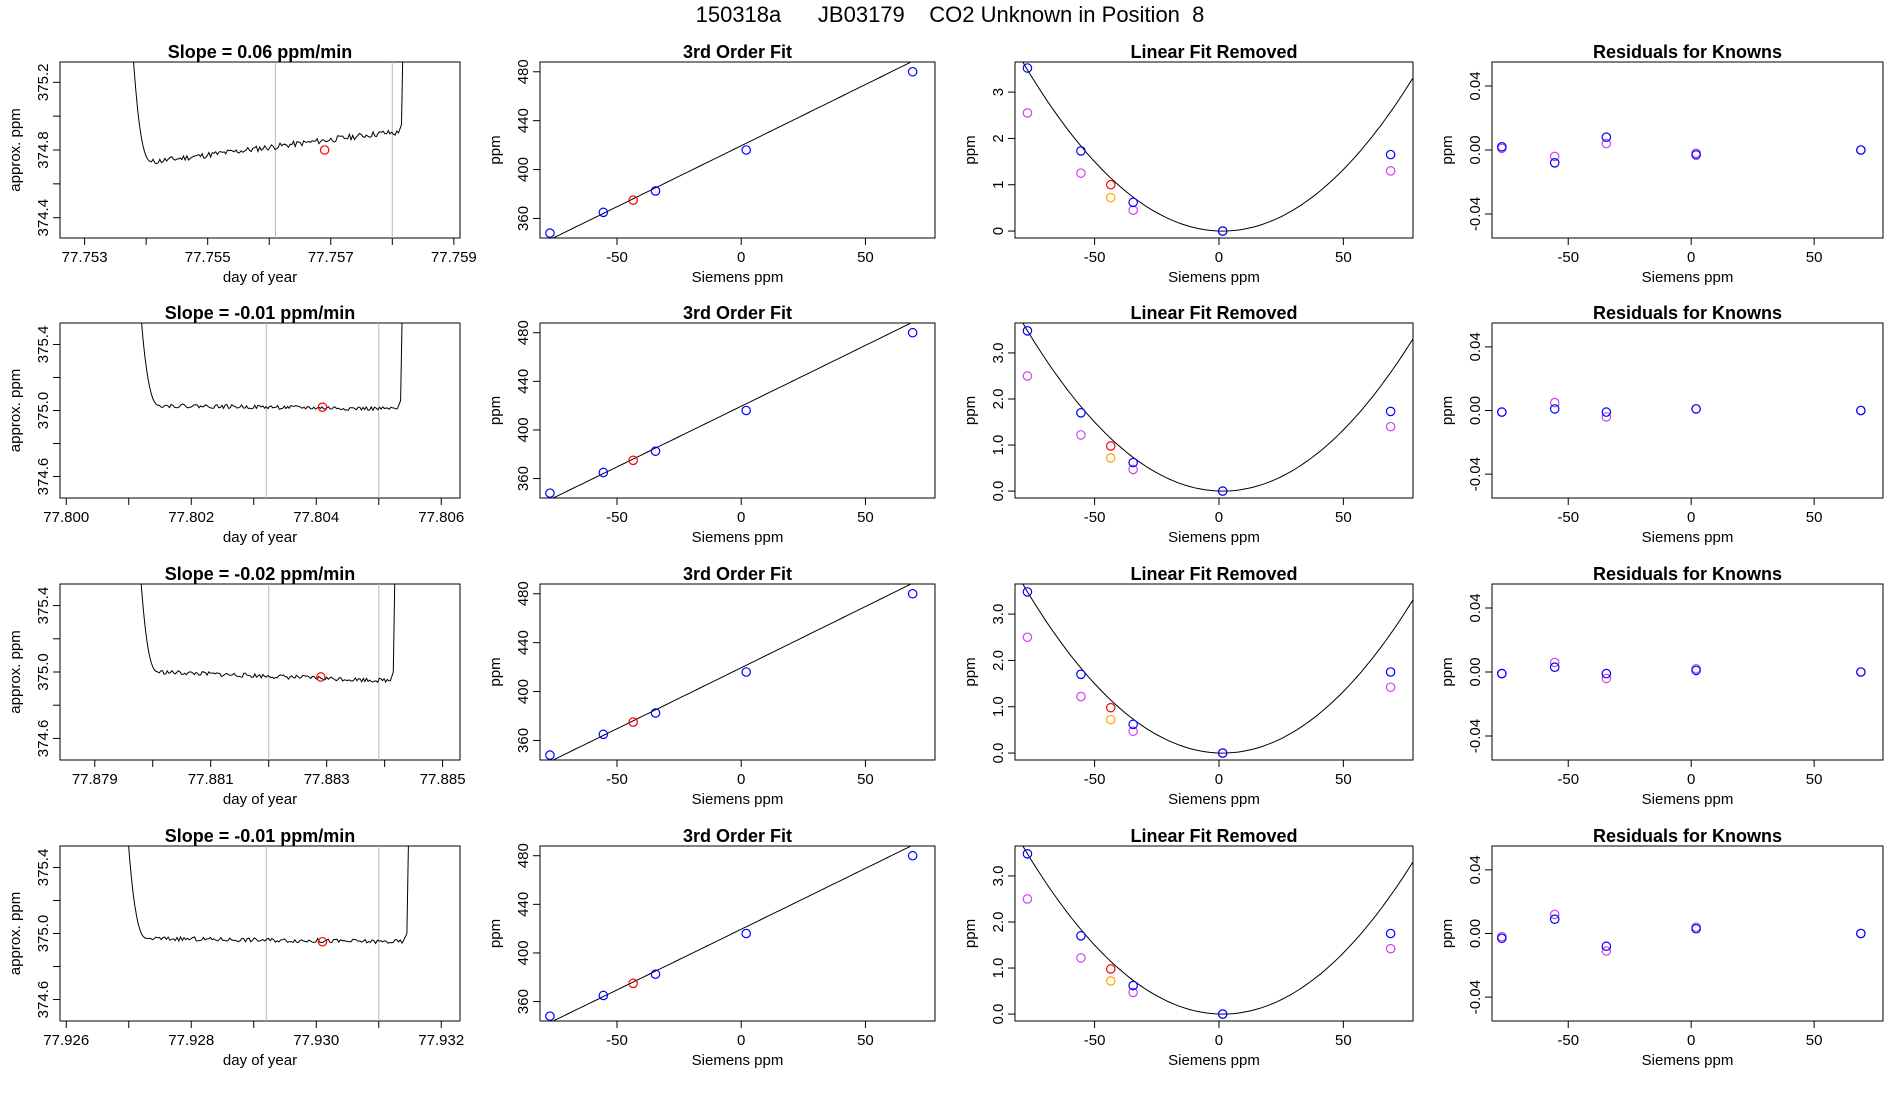 The width and height of the screenshot is (1900, 1100). Describe the element at coordinates (95, 779) in the screenshot. I see `x-tick-label: 77.879` at that location.